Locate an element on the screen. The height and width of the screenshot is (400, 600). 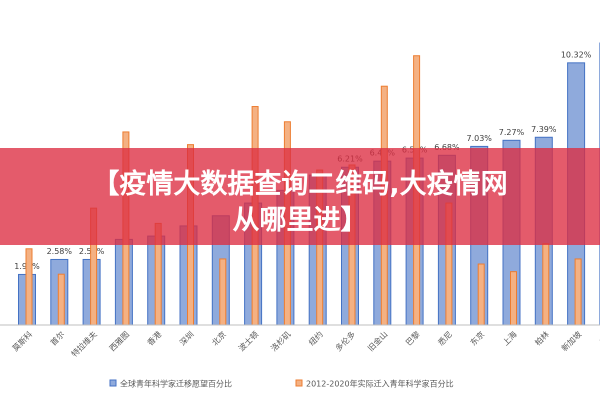
legend-label: 全球青年科学家迁移愿望百分比 is located at coordinates (176, 384).